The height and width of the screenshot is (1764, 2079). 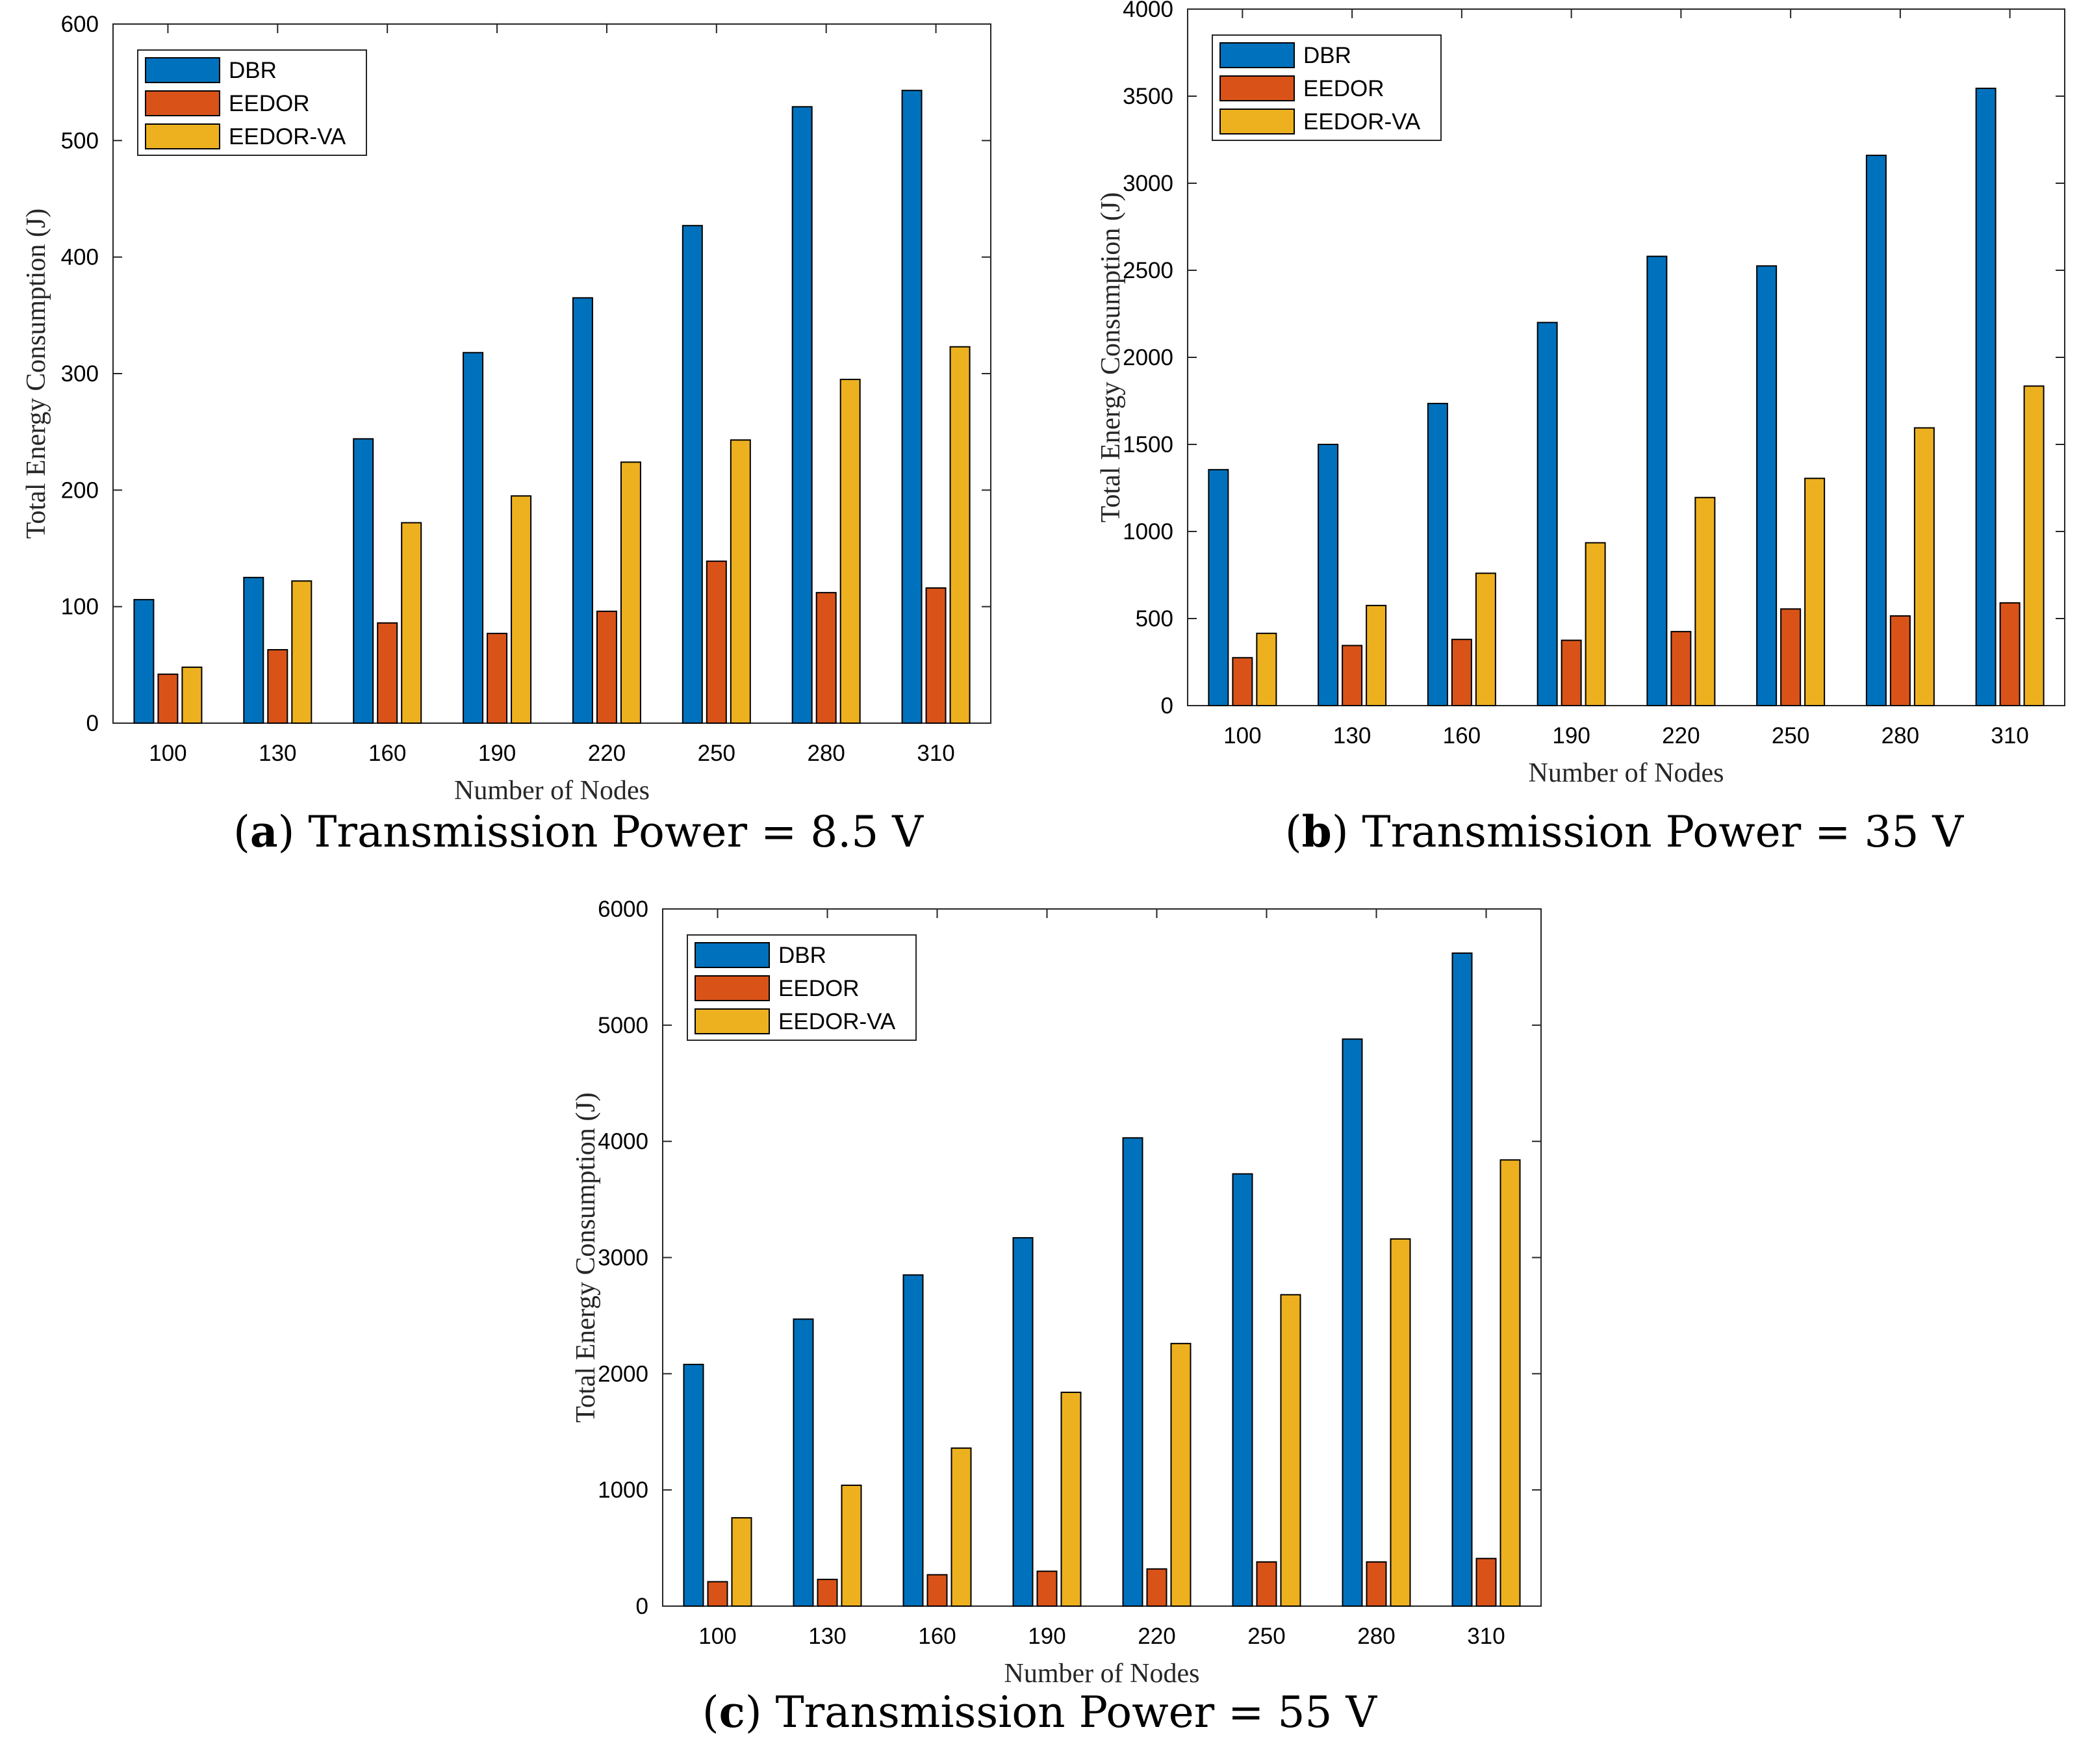 What do you see at coordinates (1624, 831) in the screenshot?
I see `chart-caption: (b) Transmission Power = 35 V` at bounding box center [1624, 831].